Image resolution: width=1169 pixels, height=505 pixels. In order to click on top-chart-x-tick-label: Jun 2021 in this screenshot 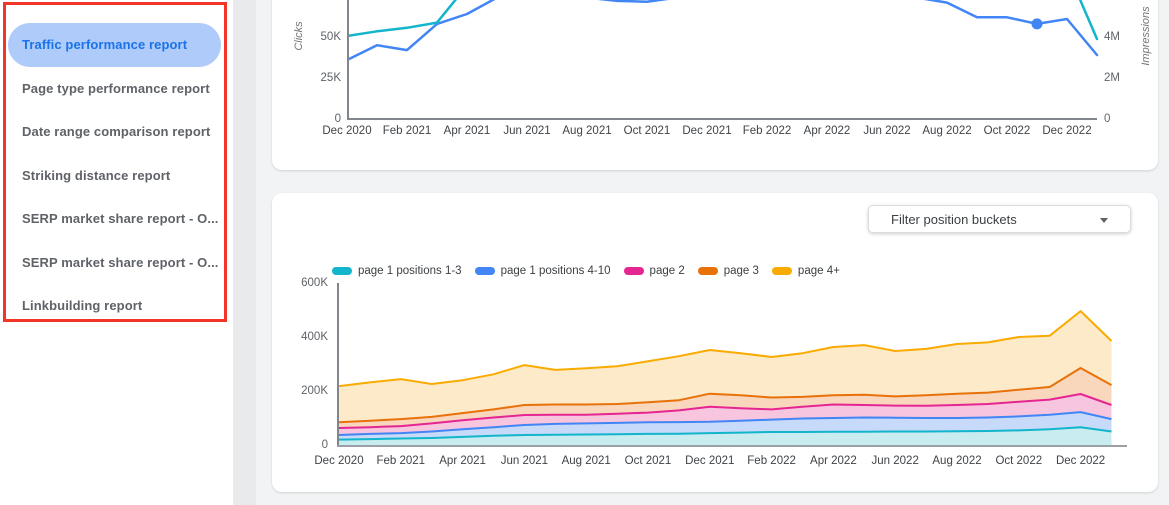, I will do `click(527, 131)`.